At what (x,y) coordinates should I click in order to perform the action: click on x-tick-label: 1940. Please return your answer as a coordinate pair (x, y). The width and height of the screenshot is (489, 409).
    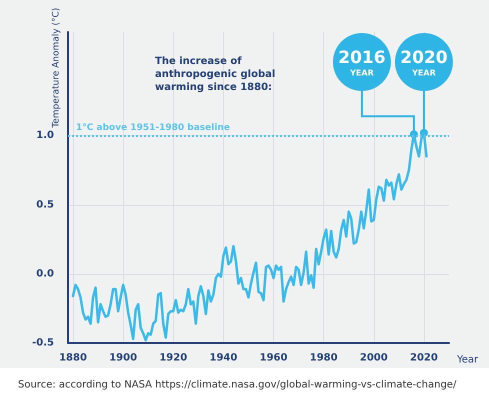
    Looking at the image, I should click on (223, 358).